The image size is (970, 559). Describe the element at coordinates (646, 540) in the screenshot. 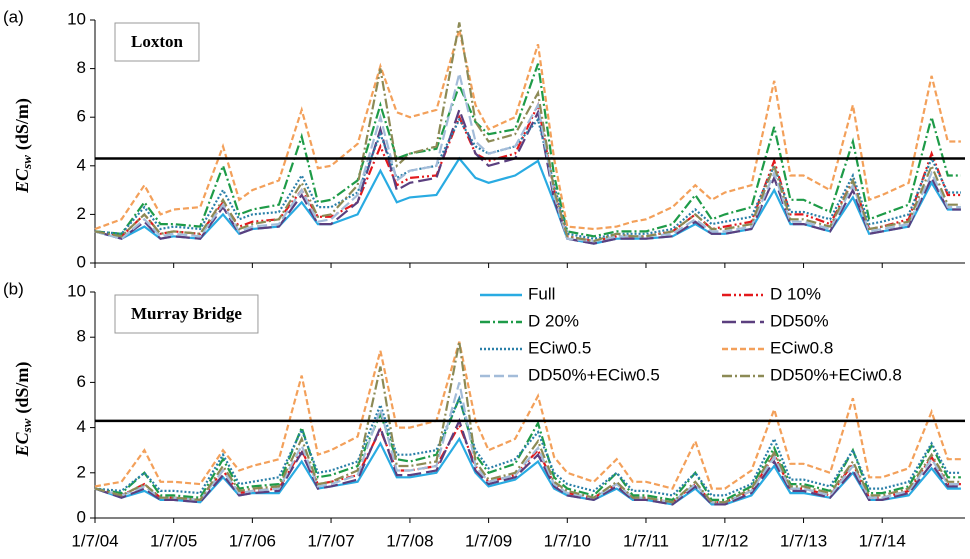

I see `x-tick-label: 1/7/11` at that location.